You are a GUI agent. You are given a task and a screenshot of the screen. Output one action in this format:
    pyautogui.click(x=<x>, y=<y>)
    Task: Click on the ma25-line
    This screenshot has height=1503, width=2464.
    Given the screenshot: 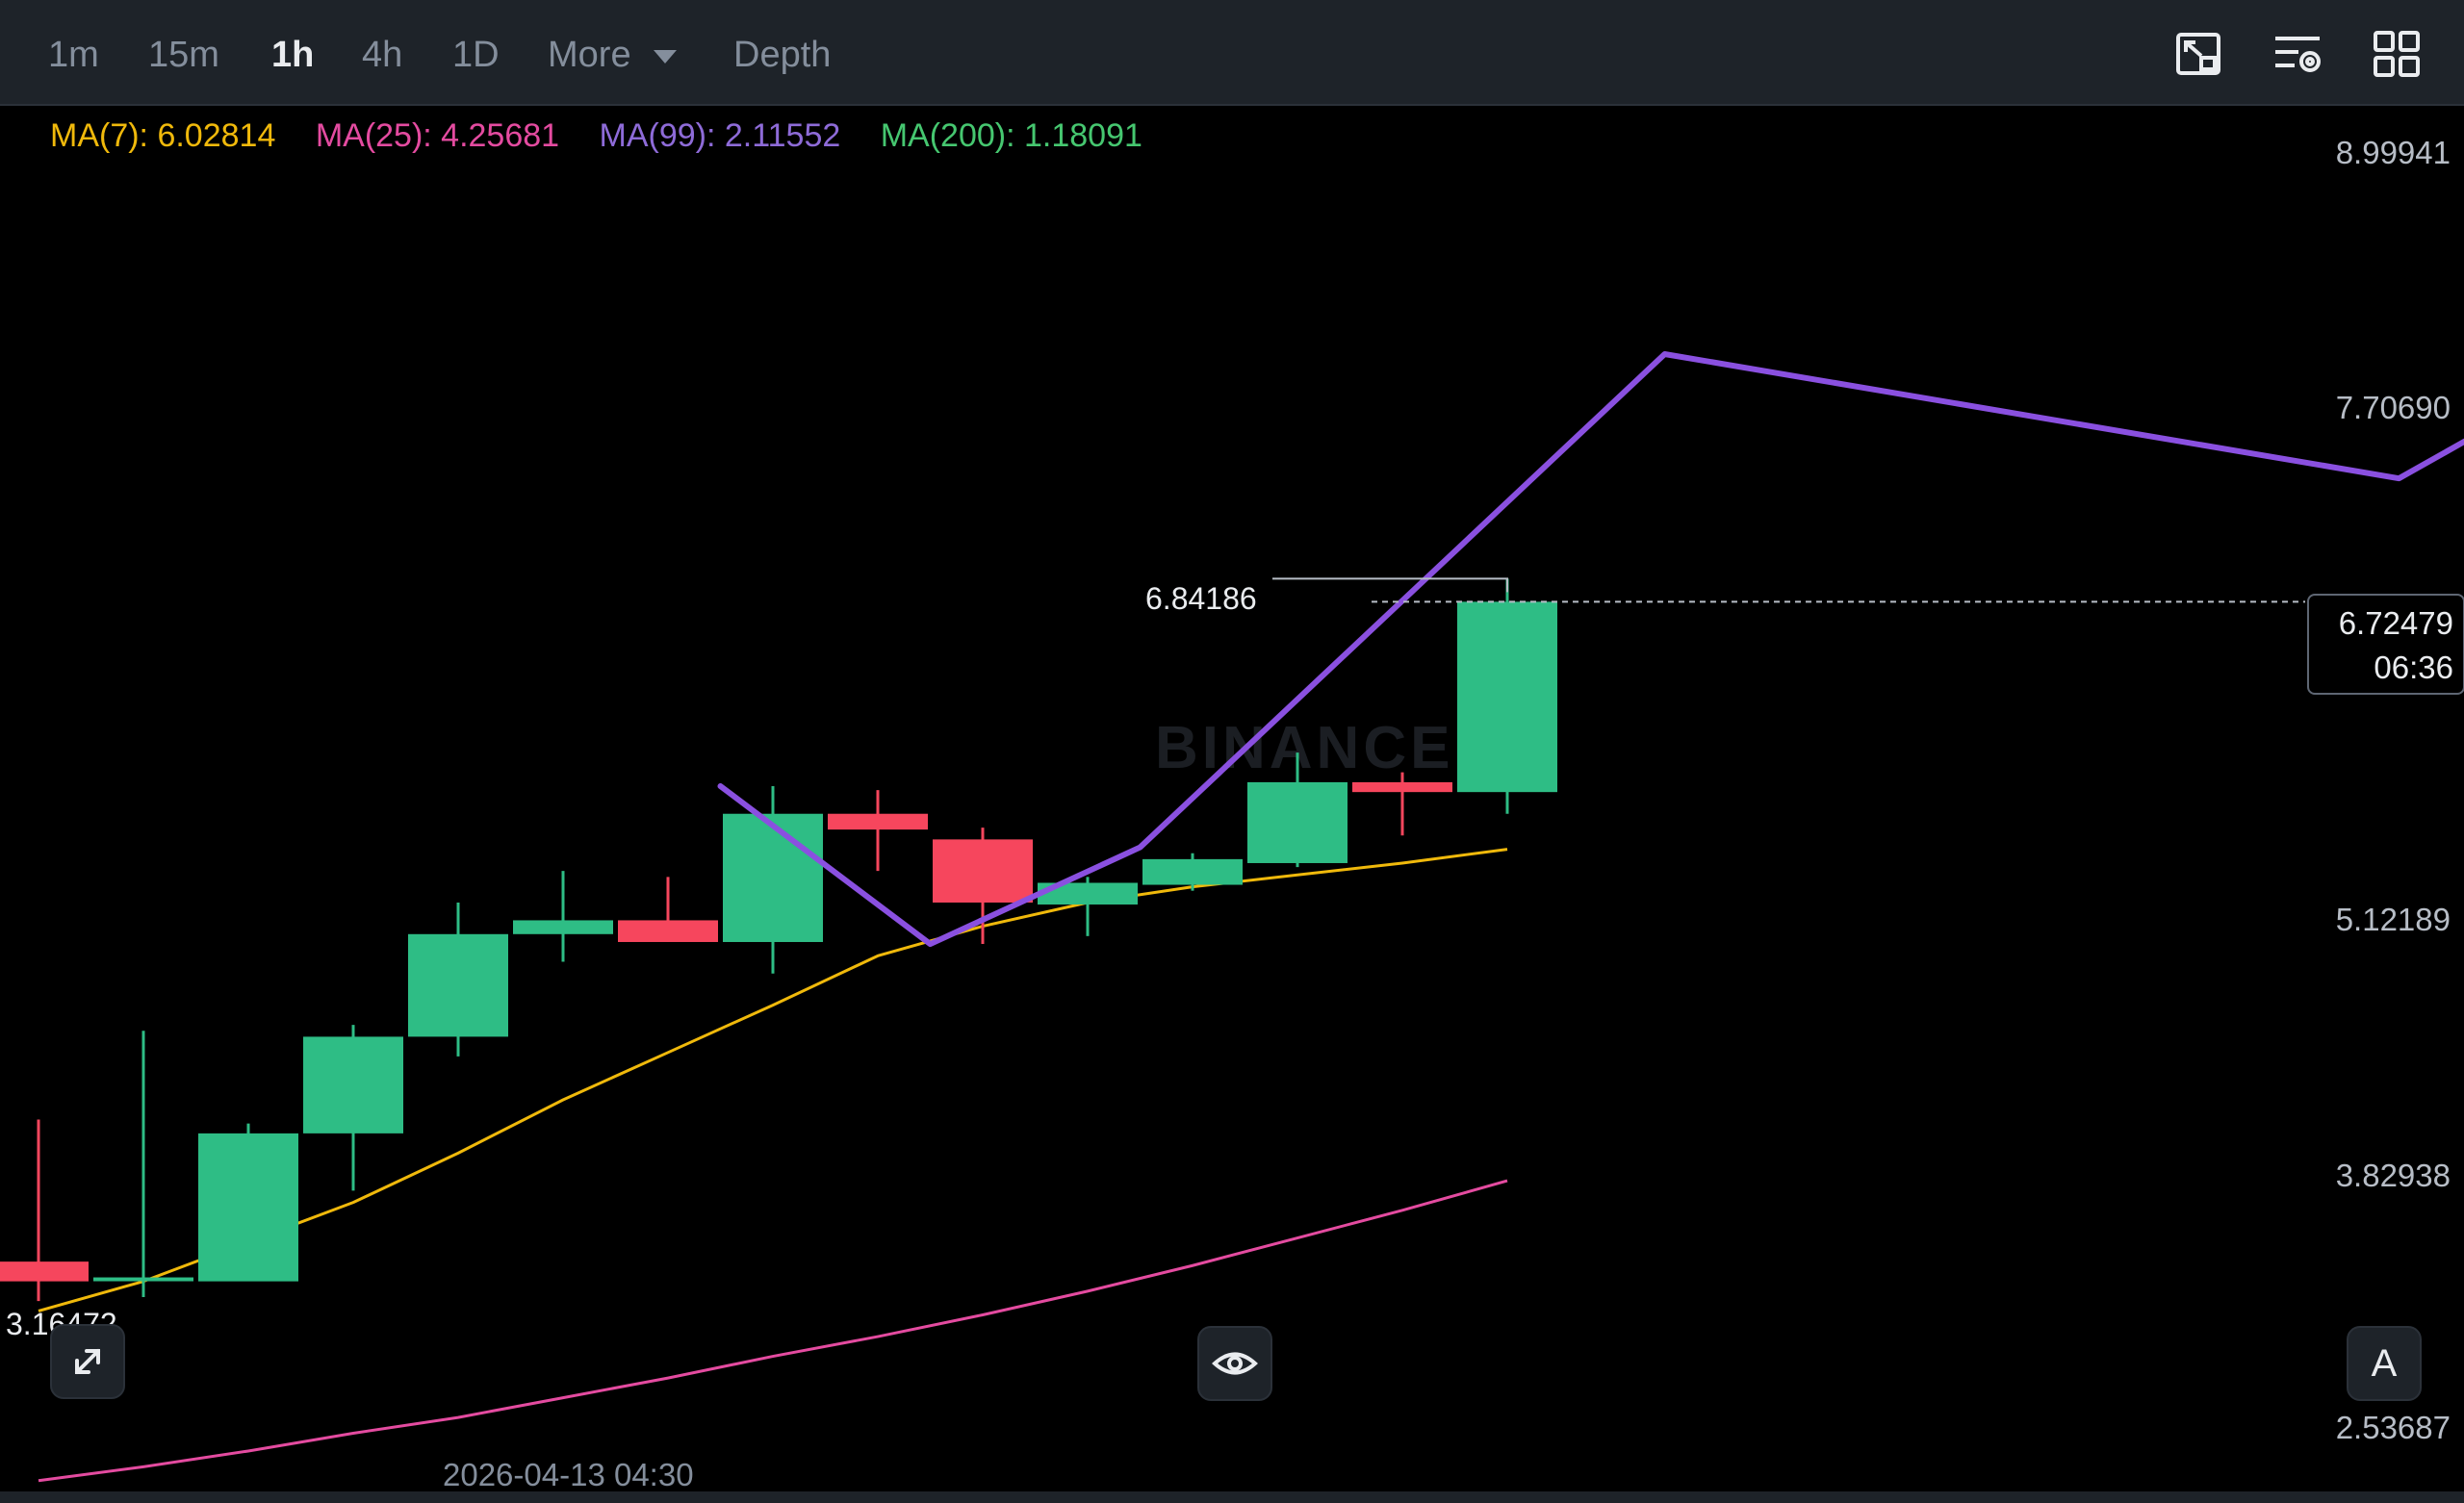 What is the action you would take?
    pyautogui.click(x=773, y=1331)
    